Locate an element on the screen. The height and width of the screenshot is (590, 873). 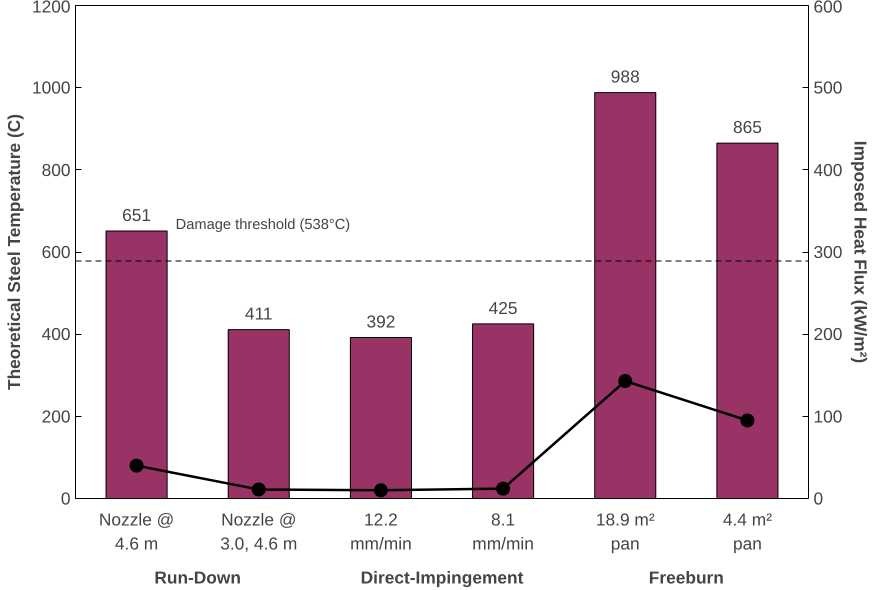
x-tick-label: Nozzle @ 4.6 m is located at coordinates (136, 532).